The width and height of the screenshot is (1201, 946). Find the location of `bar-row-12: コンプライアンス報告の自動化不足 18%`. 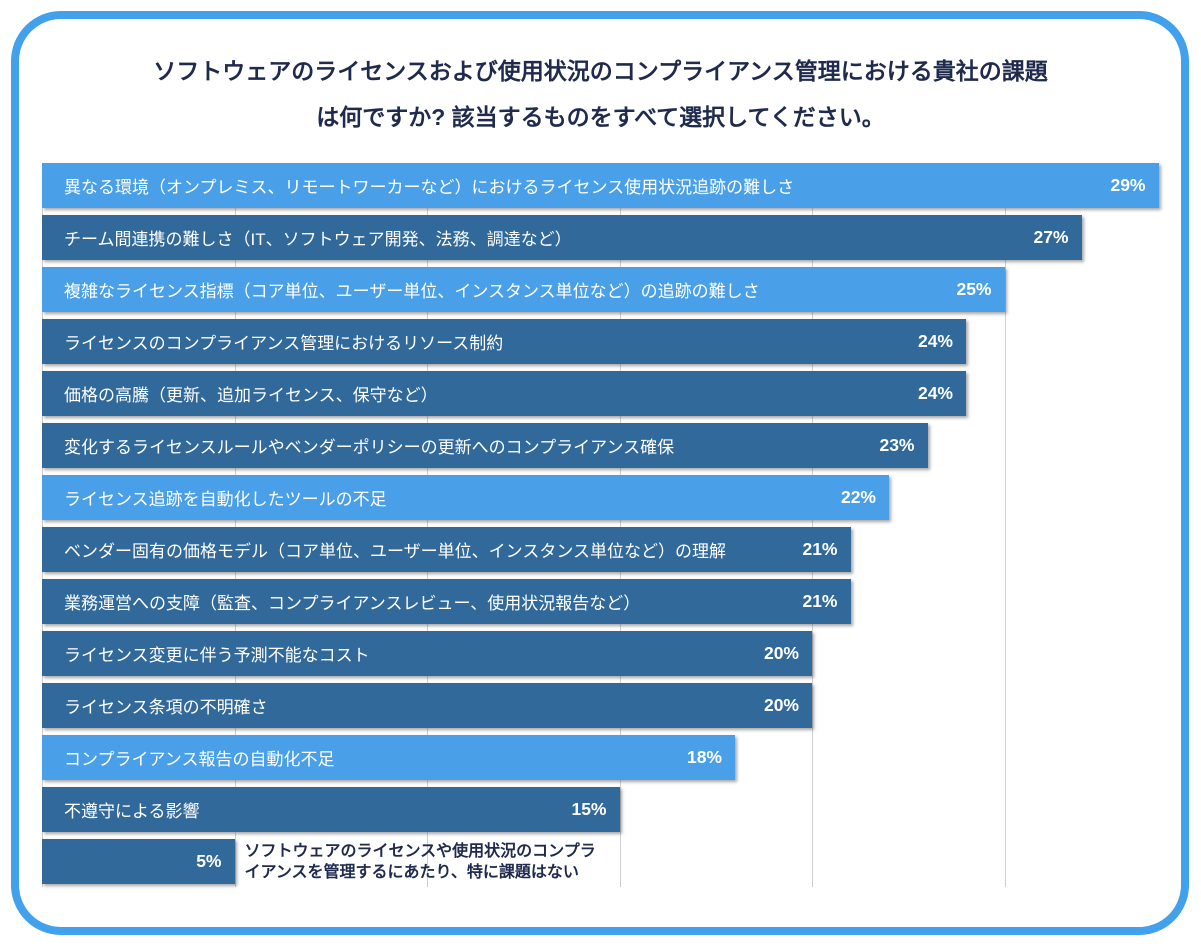

bar-row-12: コンプライアンス報告の自動化不足 18% is located at coordinates (604, 757).